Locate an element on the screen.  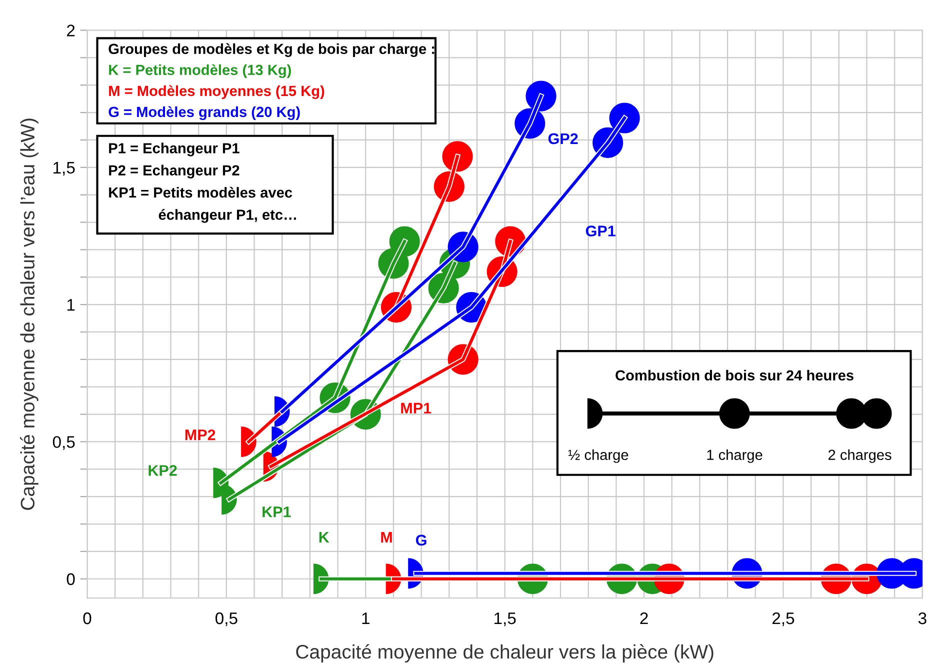
annotation: 2 charges is located at coordinates (860, 456).